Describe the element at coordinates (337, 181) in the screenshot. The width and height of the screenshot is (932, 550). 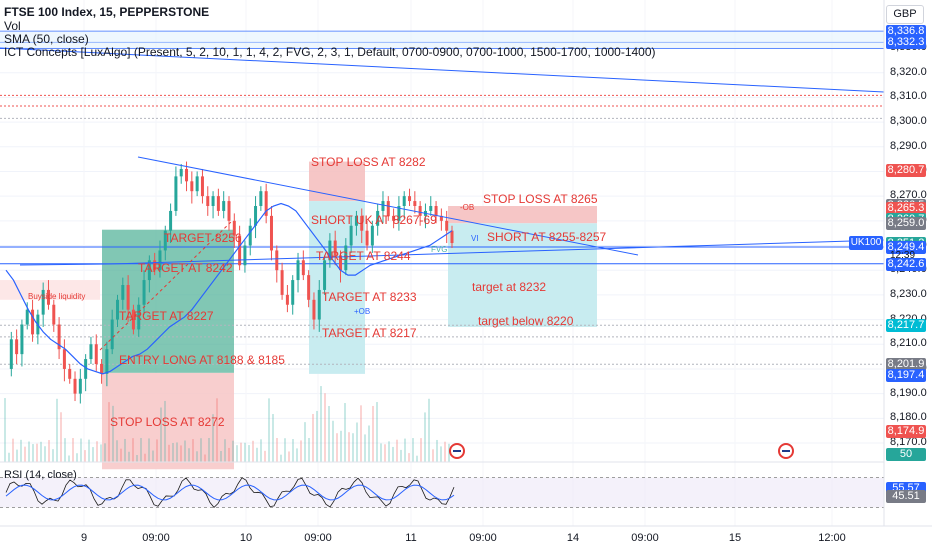
I see `short-stop-zone` at that location.